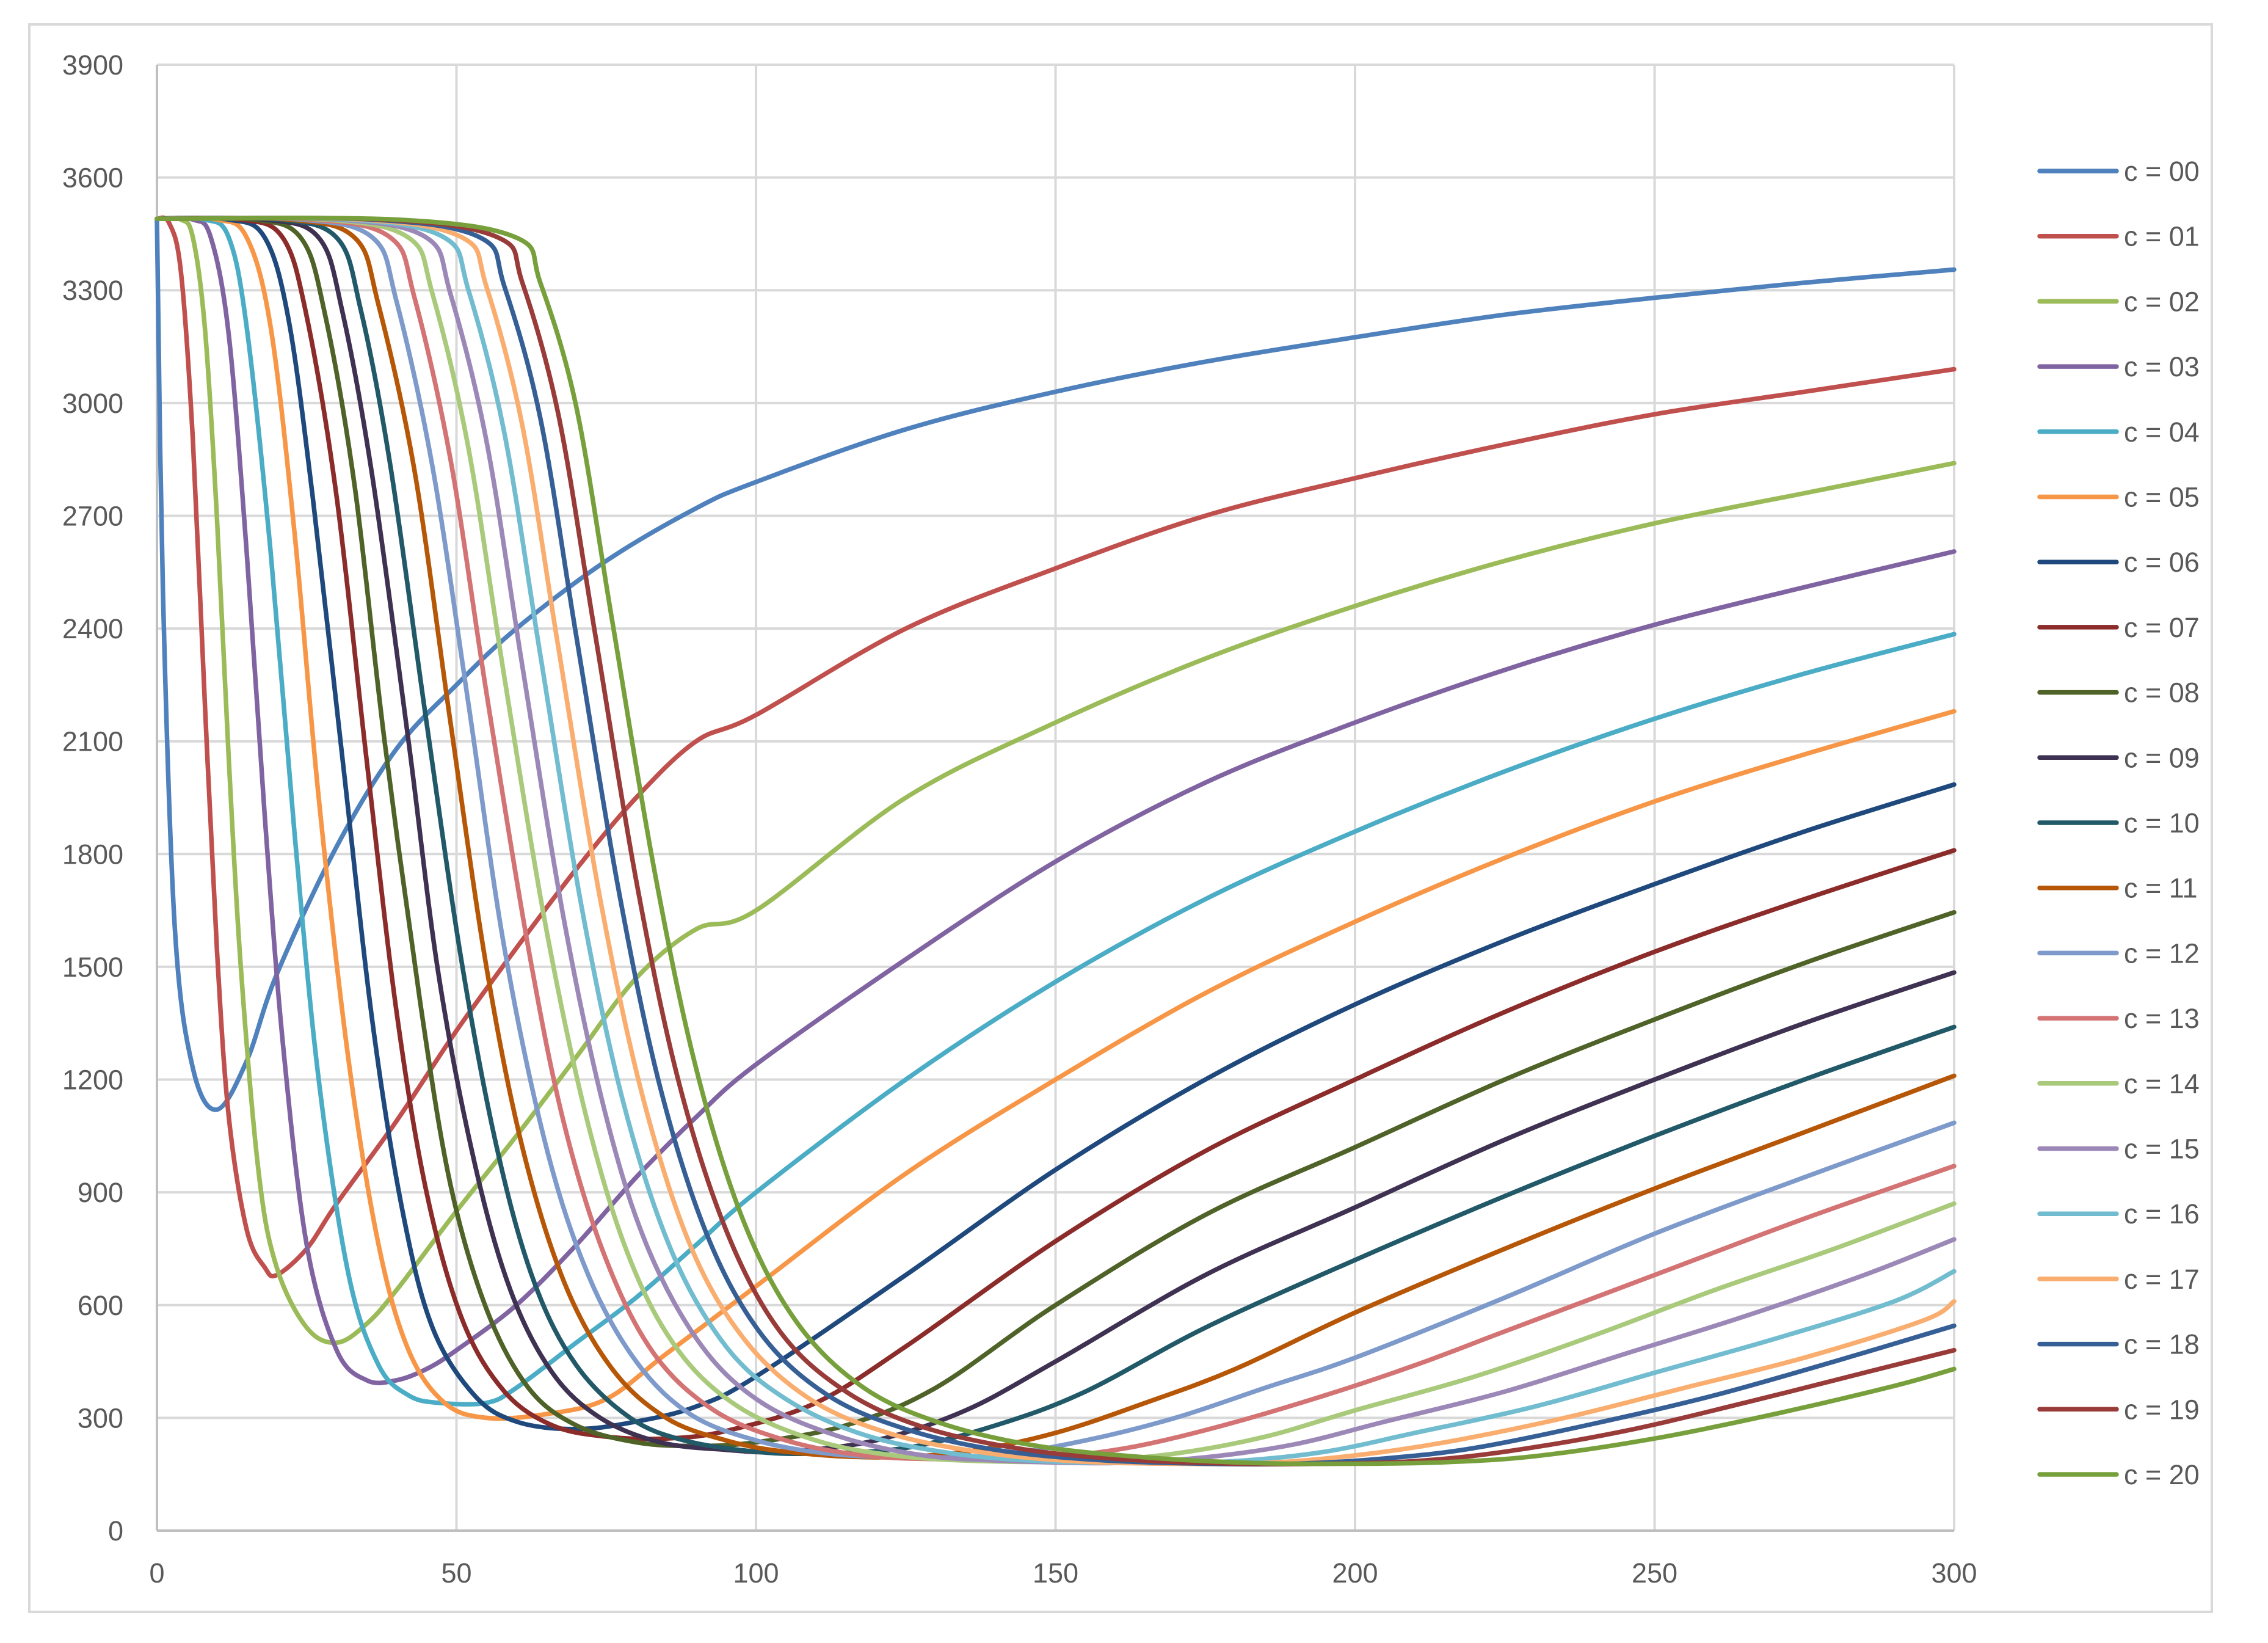 This screenshot has width=2268, height=1643. Describe the element at coordinates (2162, 171) in the screenshot. I see `legend-label: c = 00` at that location.